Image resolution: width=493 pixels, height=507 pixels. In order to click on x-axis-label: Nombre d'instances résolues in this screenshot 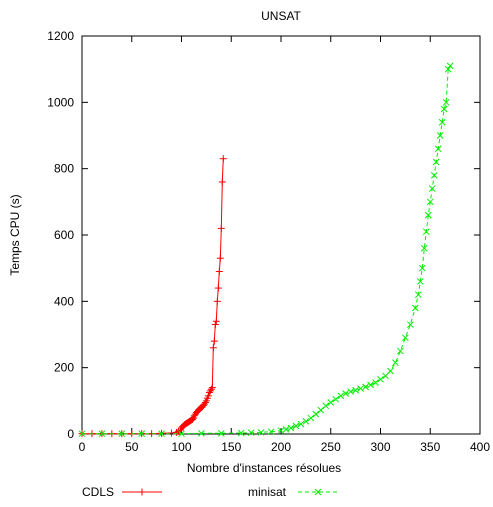, I will do `click(264, 468)`.